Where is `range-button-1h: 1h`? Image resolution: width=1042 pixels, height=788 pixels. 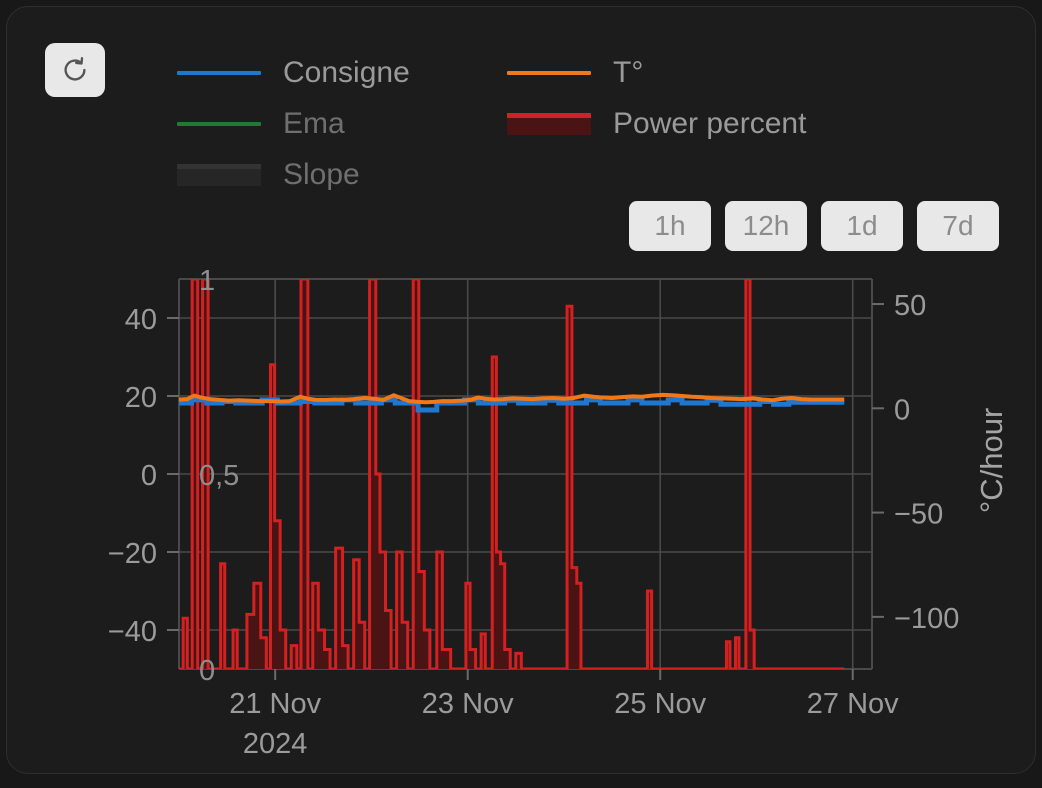 range-button-1h: 1h is located at coordinates (670, 226).